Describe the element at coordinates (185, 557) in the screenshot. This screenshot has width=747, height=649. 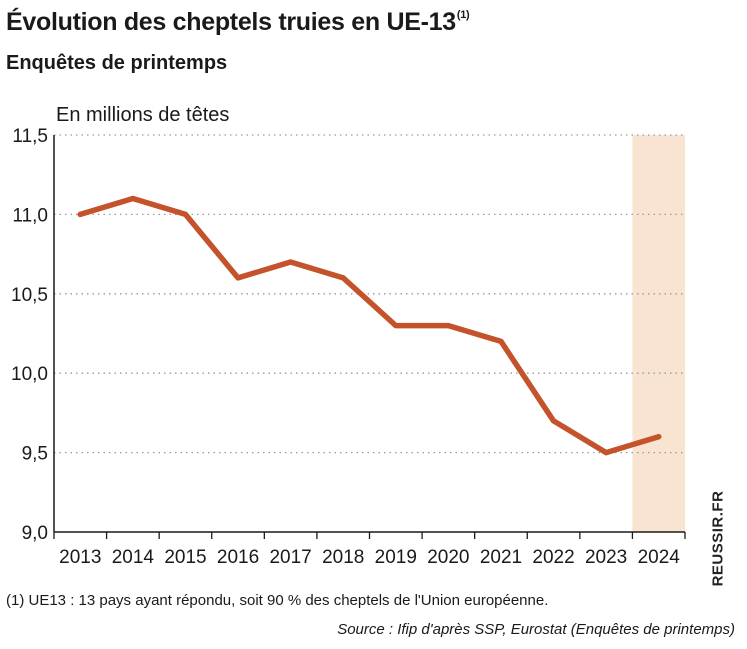
I see `x-tick-label-2015: 2015` at that location.